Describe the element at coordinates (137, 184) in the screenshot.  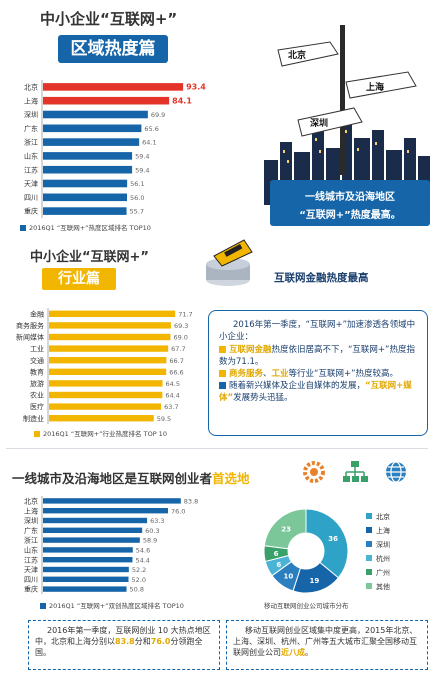
I see `value-label: 56.1` at that location.